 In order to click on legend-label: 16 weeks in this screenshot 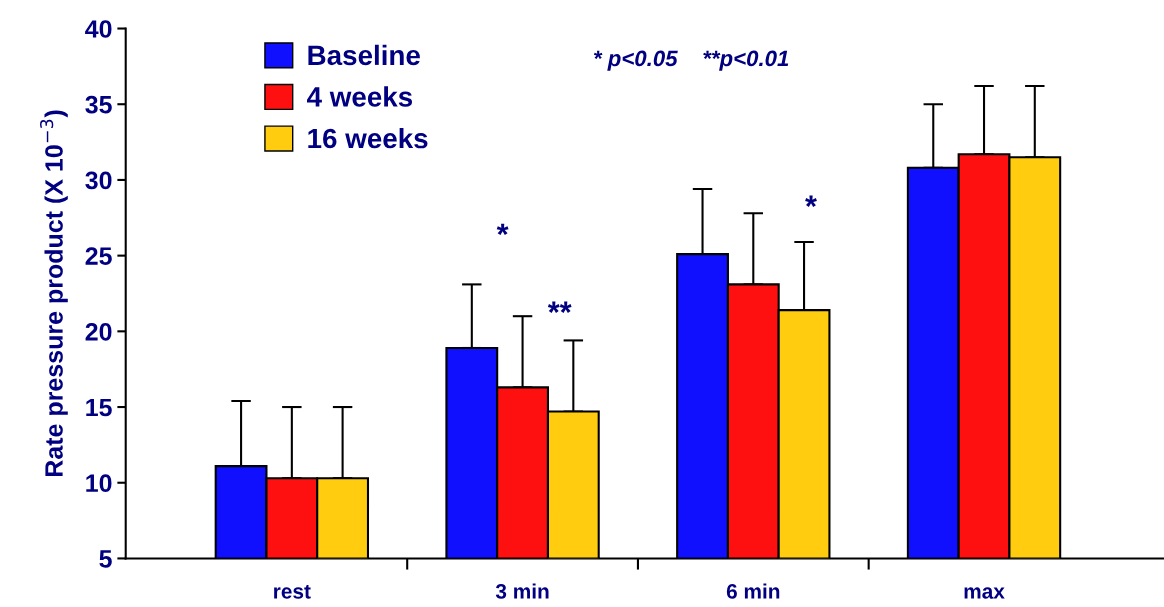, I will do `click(368, 138)`.